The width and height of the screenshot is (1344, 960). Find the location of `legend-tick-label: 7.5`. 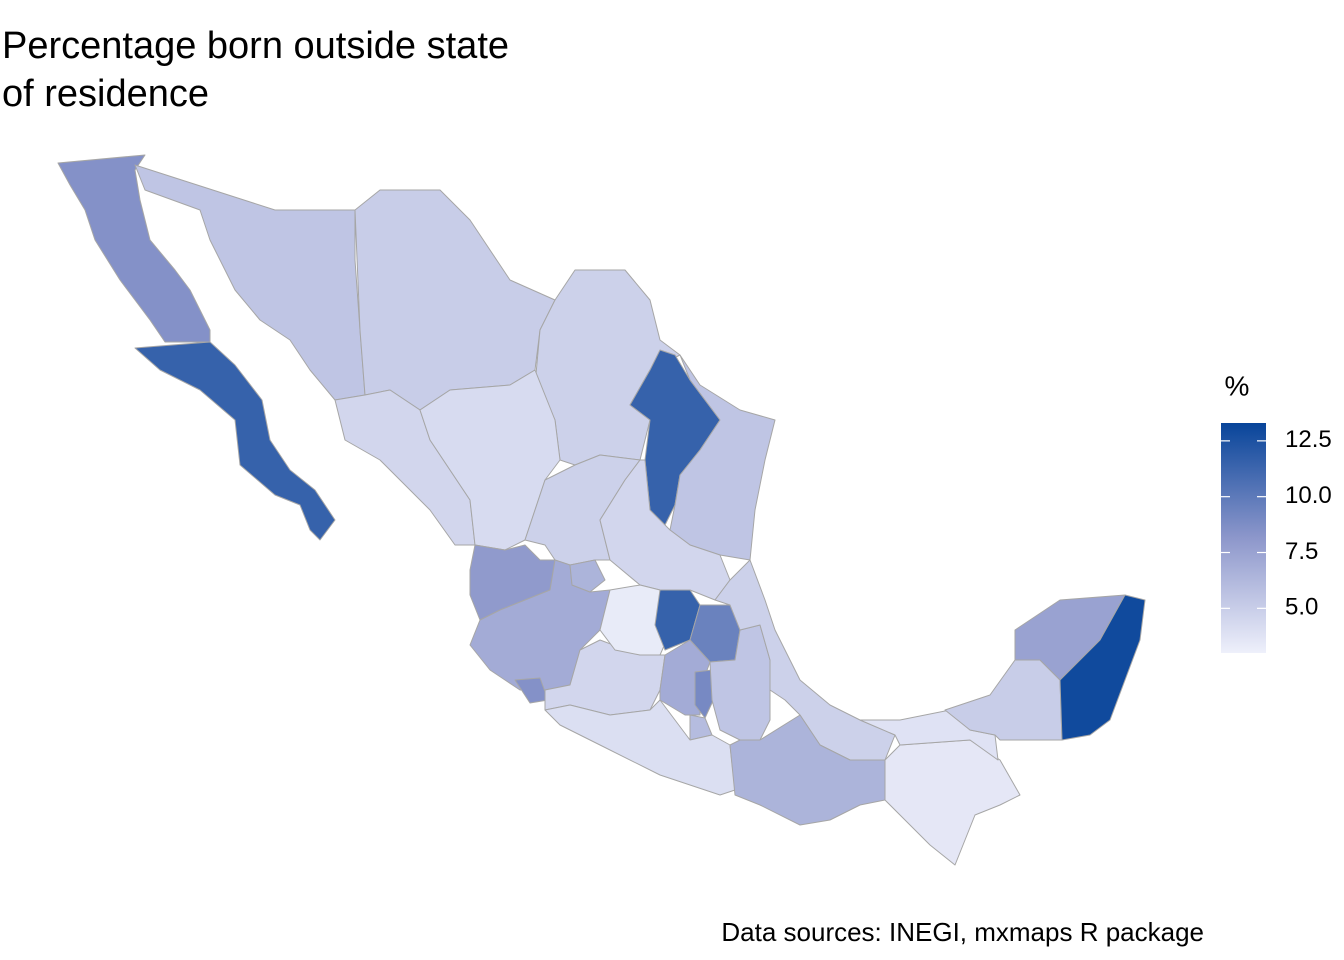

legend-tick-label: 7.5 is located at coordinates (1301, 551).